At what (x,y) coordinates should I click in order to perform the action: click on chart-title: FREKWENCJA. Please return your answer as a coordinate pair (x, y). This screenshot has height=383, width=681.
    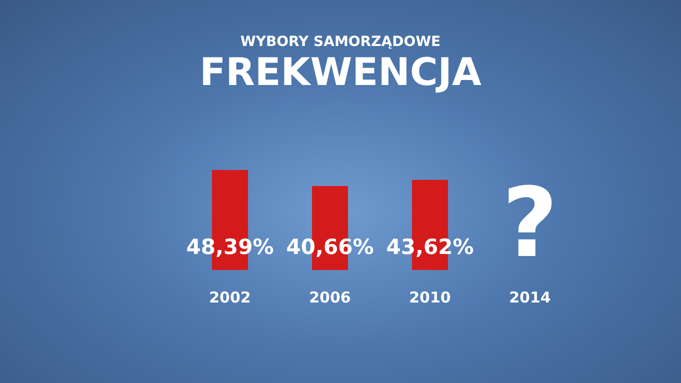
    Looking at the image, I should click on (340, 72).